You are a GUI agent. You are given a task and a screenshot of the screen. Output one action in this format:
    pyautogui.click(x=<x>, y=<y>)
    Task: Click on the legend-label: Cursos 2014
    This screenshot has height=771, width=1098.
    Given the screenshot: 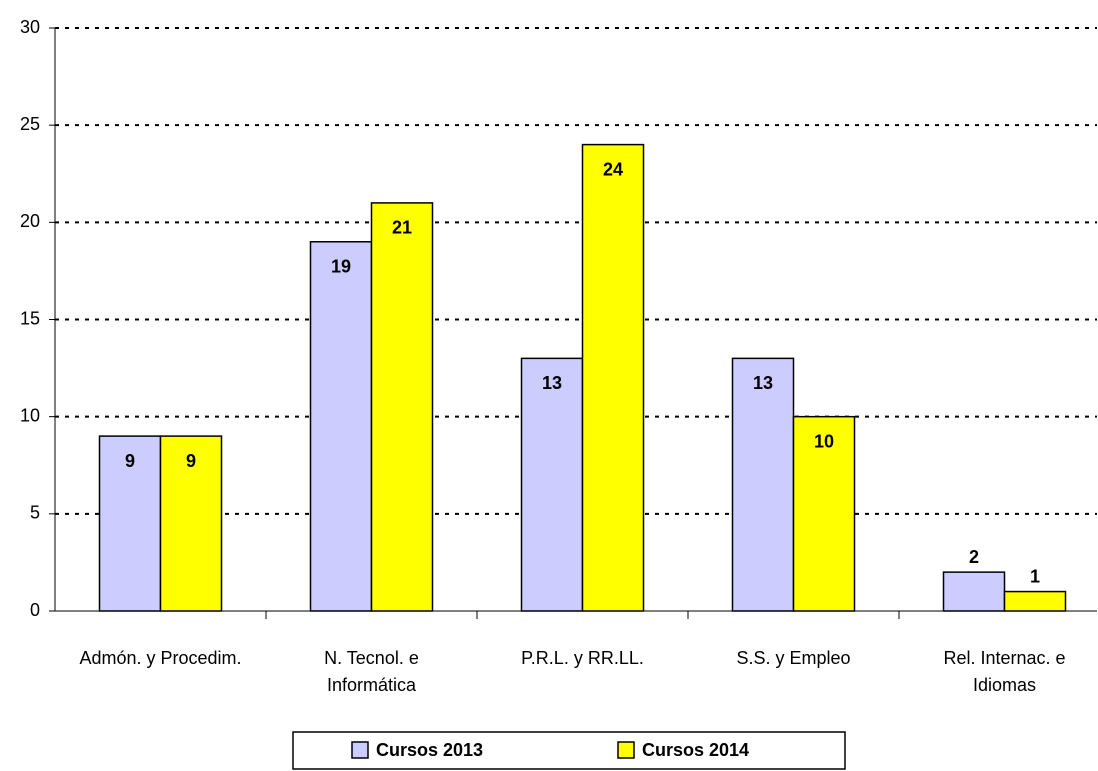 What is the action you would take?
    pyautogui.click(x=695, y=750)
    